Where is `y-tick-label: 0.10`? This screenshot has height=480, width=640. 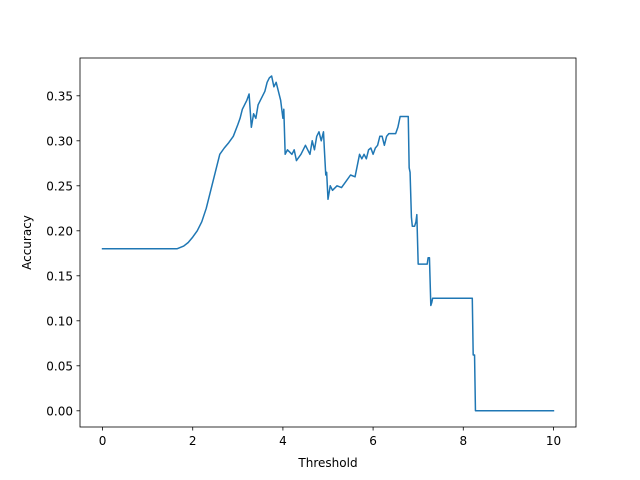 y-tick-label: 0.10 is located at coordinates (59, 321).